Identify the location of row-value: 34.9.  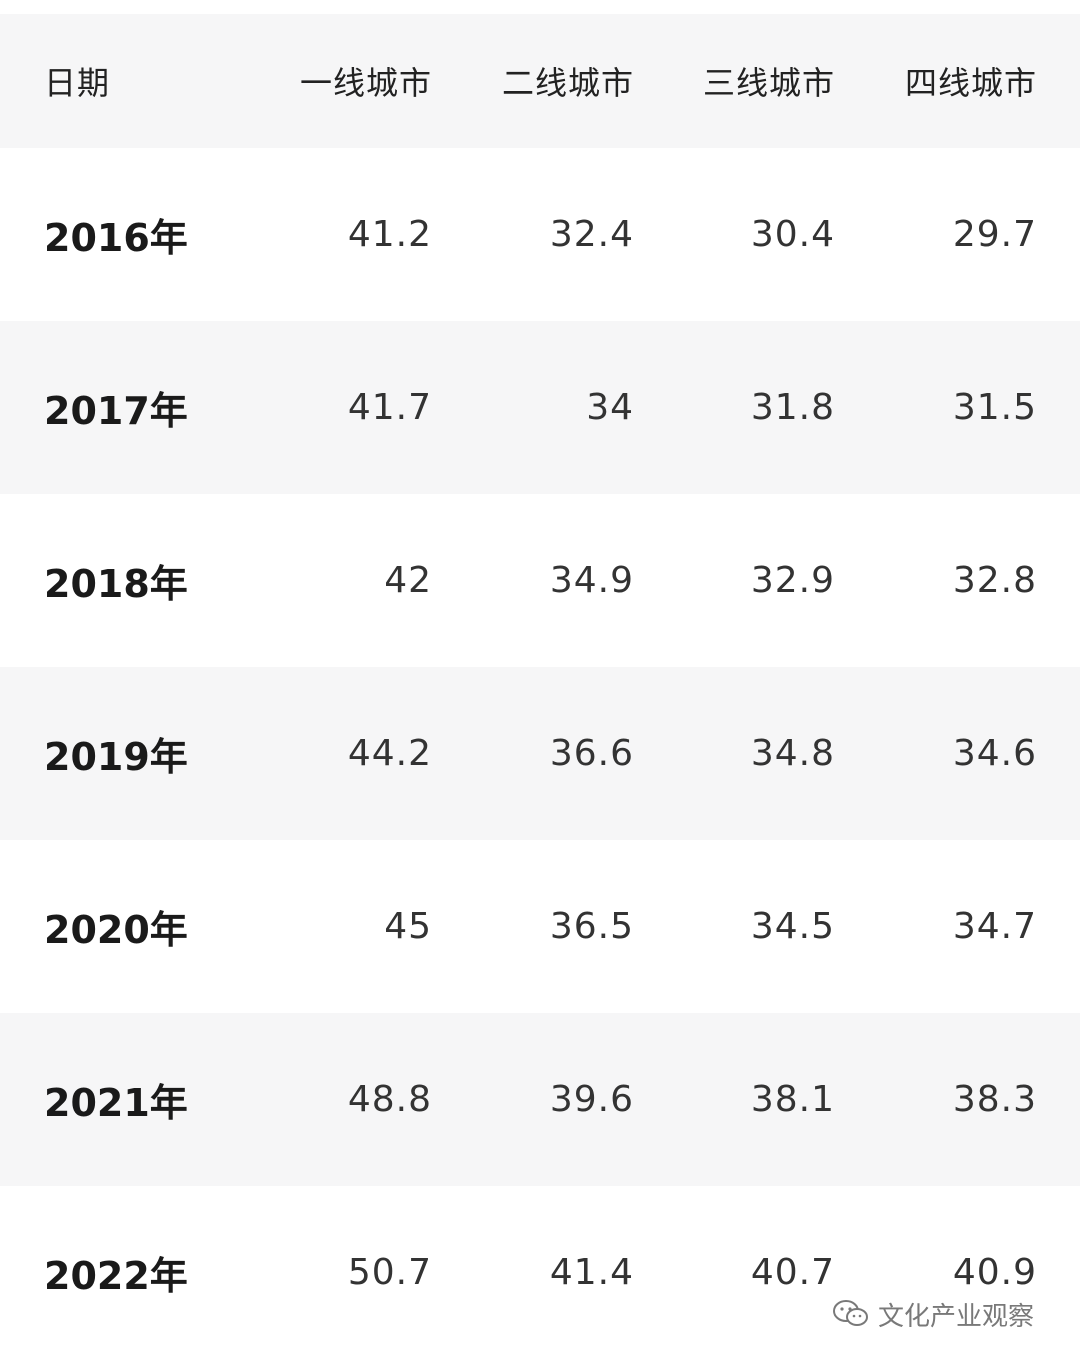
(591, 580).